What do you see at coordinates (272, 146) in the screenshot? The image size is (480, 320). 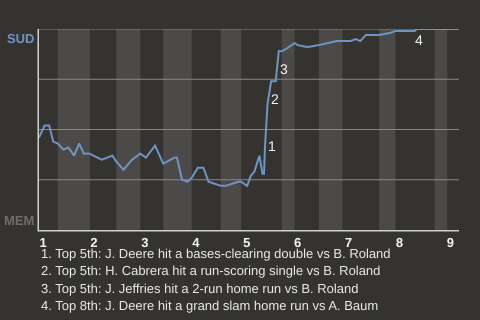 I see `annotation: 1` at bounding box center [272, 146].